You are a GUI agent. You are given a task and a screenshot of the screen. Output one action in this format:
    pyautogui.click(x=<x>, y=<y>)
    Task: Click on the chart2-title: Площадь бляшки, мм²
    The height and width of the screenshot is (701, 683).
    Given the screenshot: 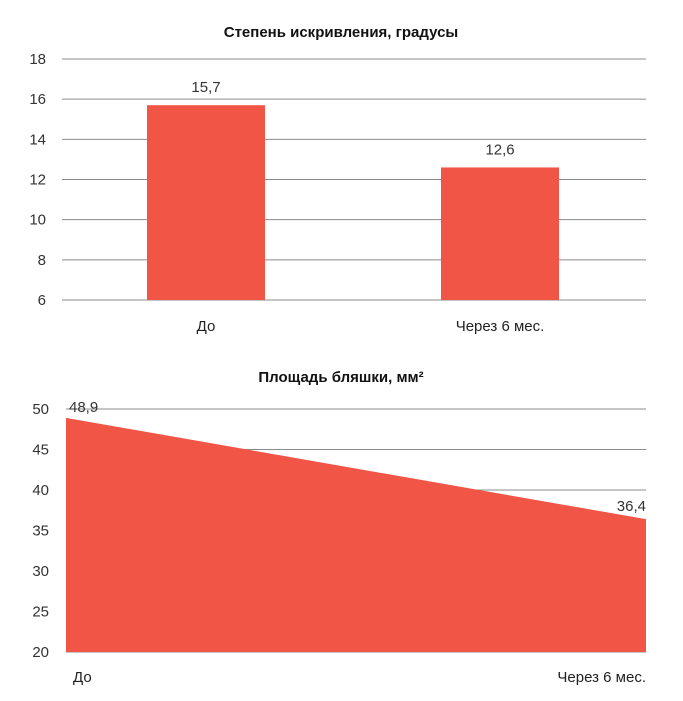 What is the action you would take?
    pyautogui.click(x=340, y=377)
    